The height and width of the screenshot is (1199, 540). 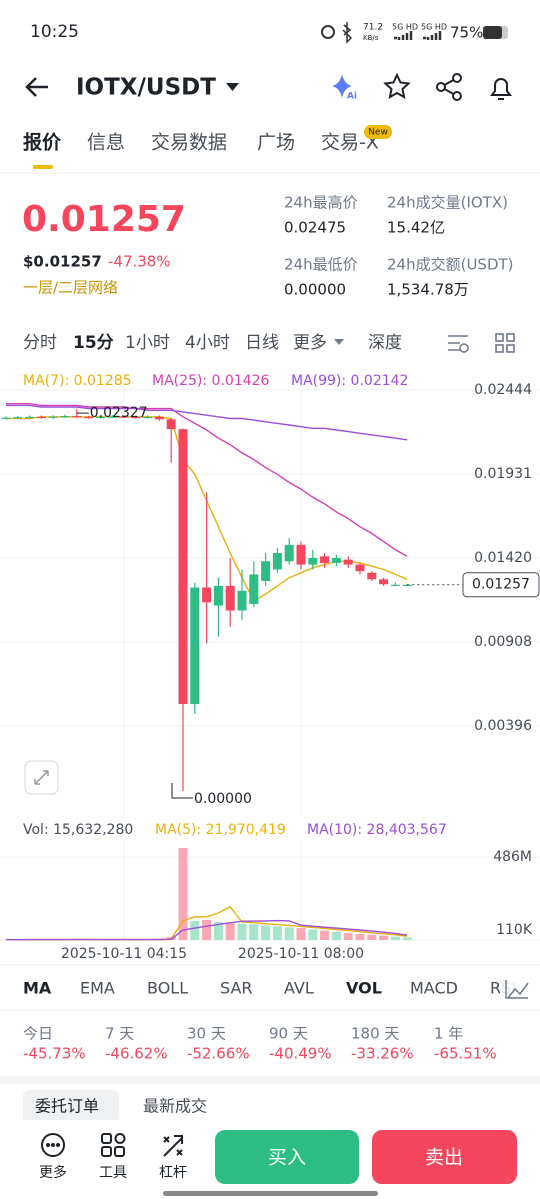 What do you see at coordinates (207, 422) in the screenshot?
I see `ma-line` at bounding box center [207, 422].